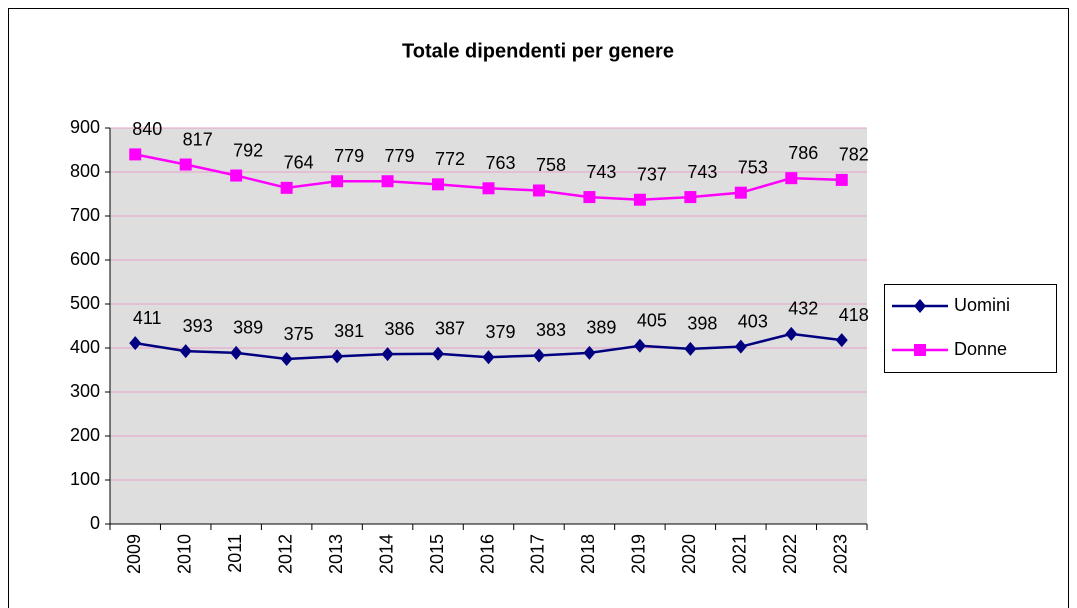 This screenshot has height=608, width=1077. I want to click on x-tick-label: 2014, so click(386, 554).